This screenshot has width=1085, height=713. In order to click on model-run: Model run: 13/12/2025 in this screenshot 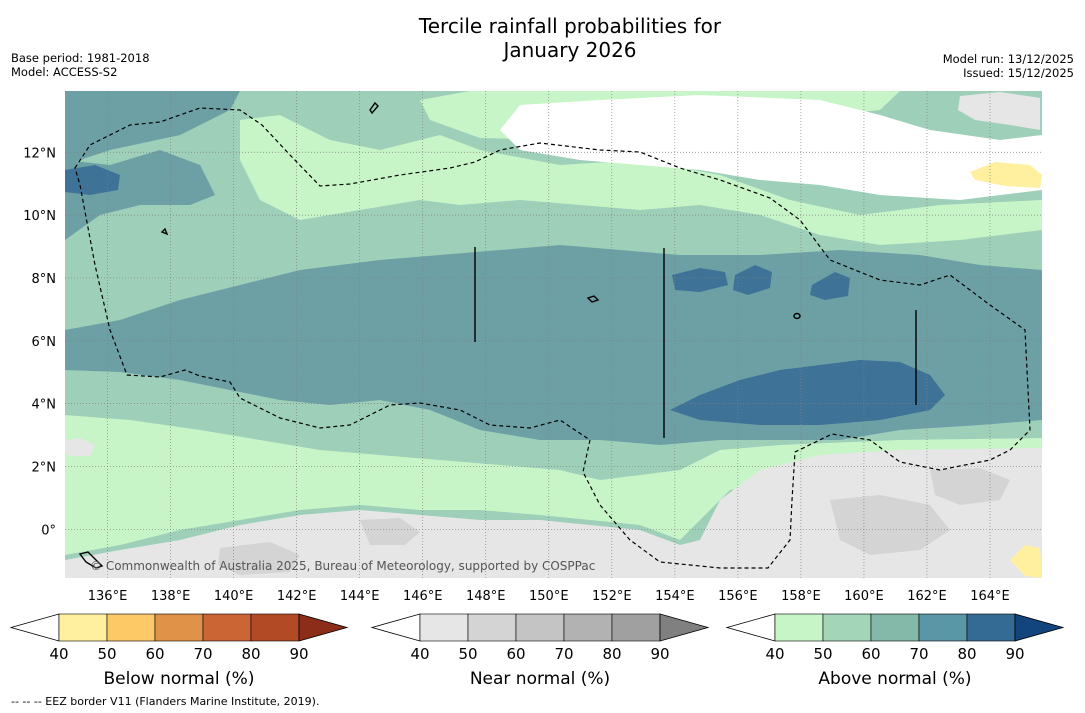, I will do `click(1008, 59)`.